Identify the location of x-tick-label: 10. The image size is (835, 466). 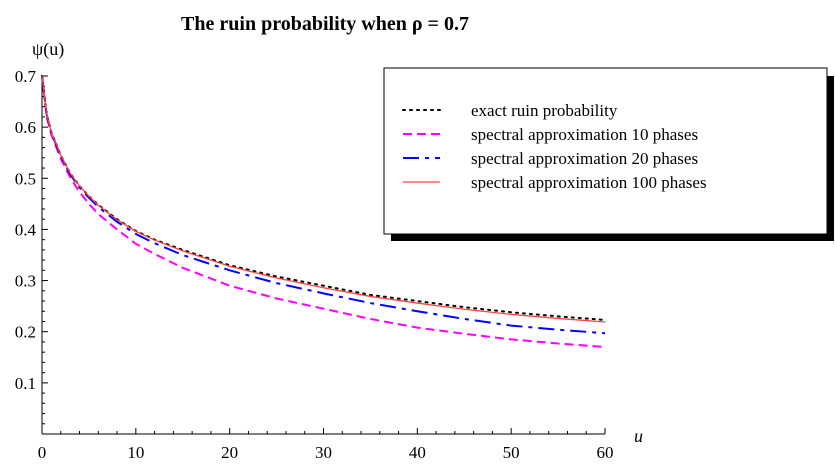
(135, 452).